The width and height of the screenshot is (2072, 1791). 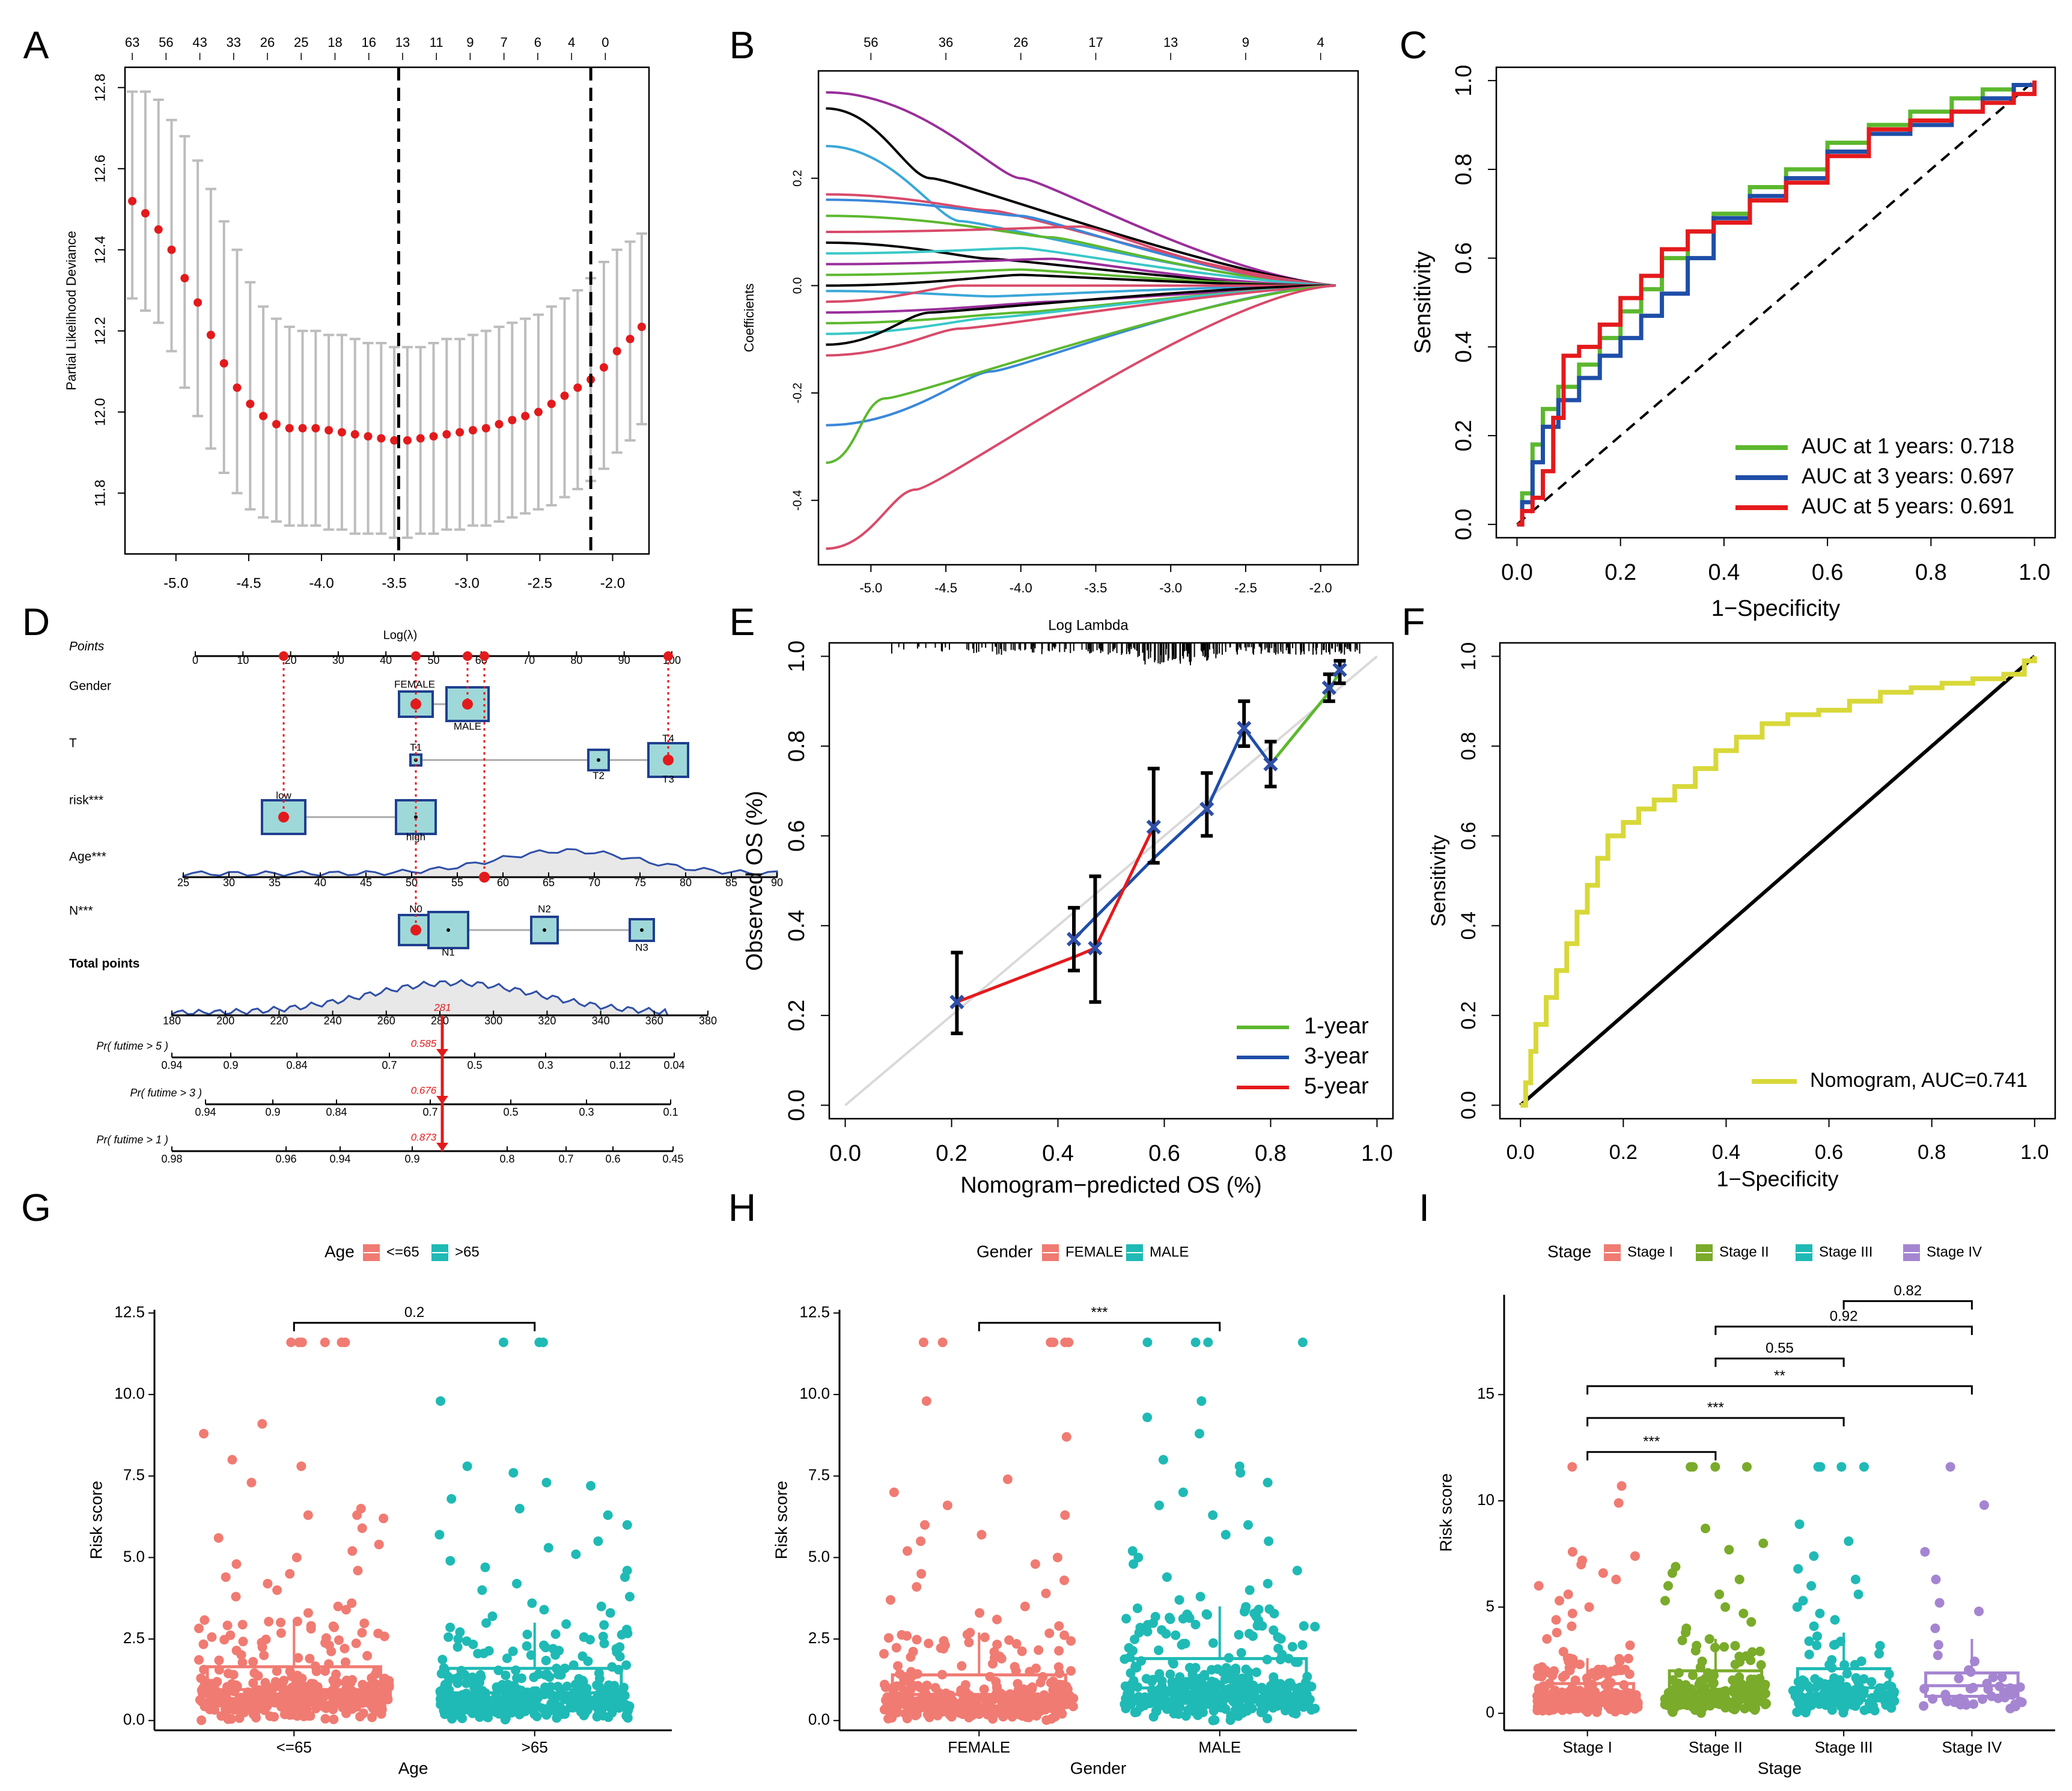 What do you see at coordinates (442, 1007) in the screenshot?
I see `total-value: 281` at bounding box center [442, 1007].